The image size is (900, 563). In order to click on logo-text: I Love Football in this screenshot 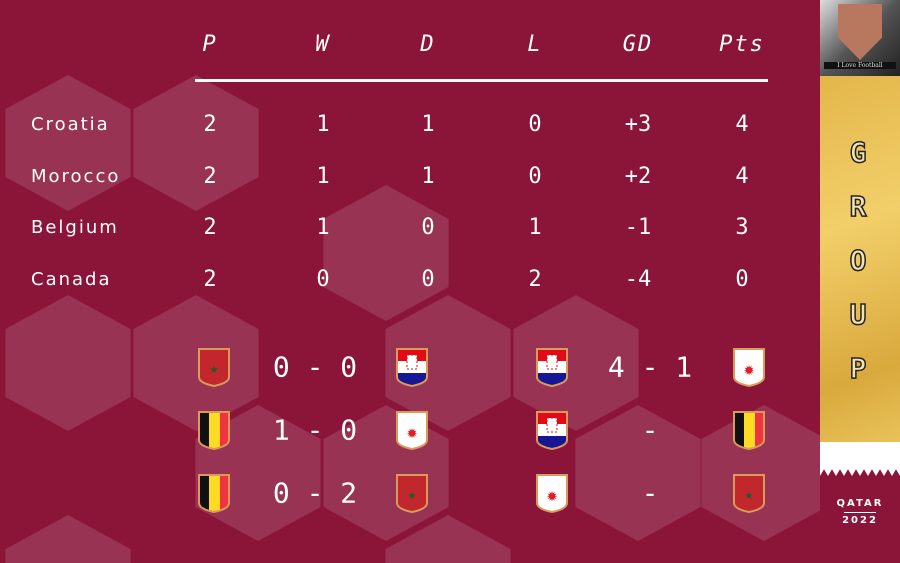, I will do `click(860, 65)`.